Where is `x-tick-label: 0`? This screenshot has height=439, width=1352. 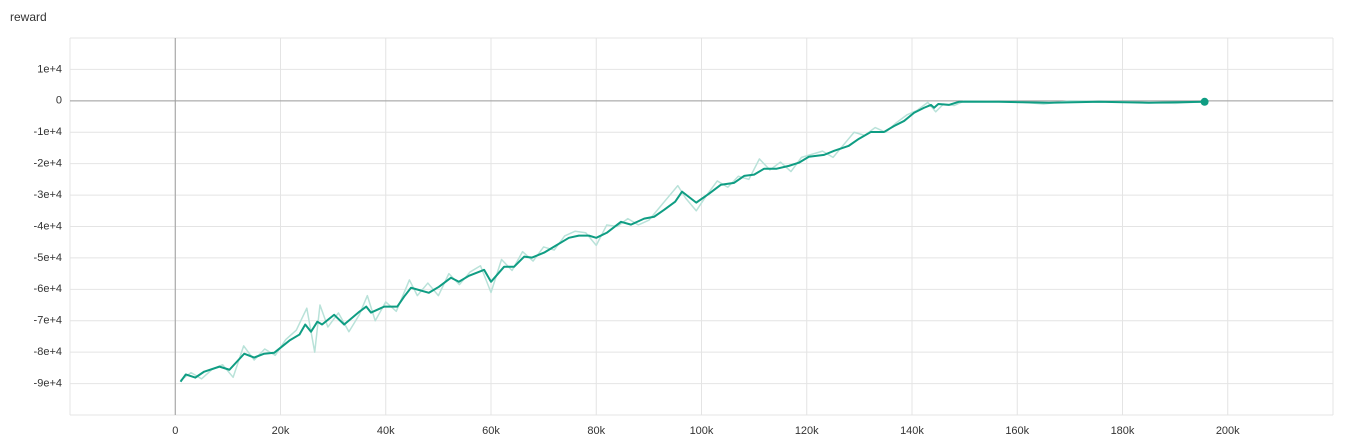 x-tick-label: 0 is located at coordinates (175, 431).